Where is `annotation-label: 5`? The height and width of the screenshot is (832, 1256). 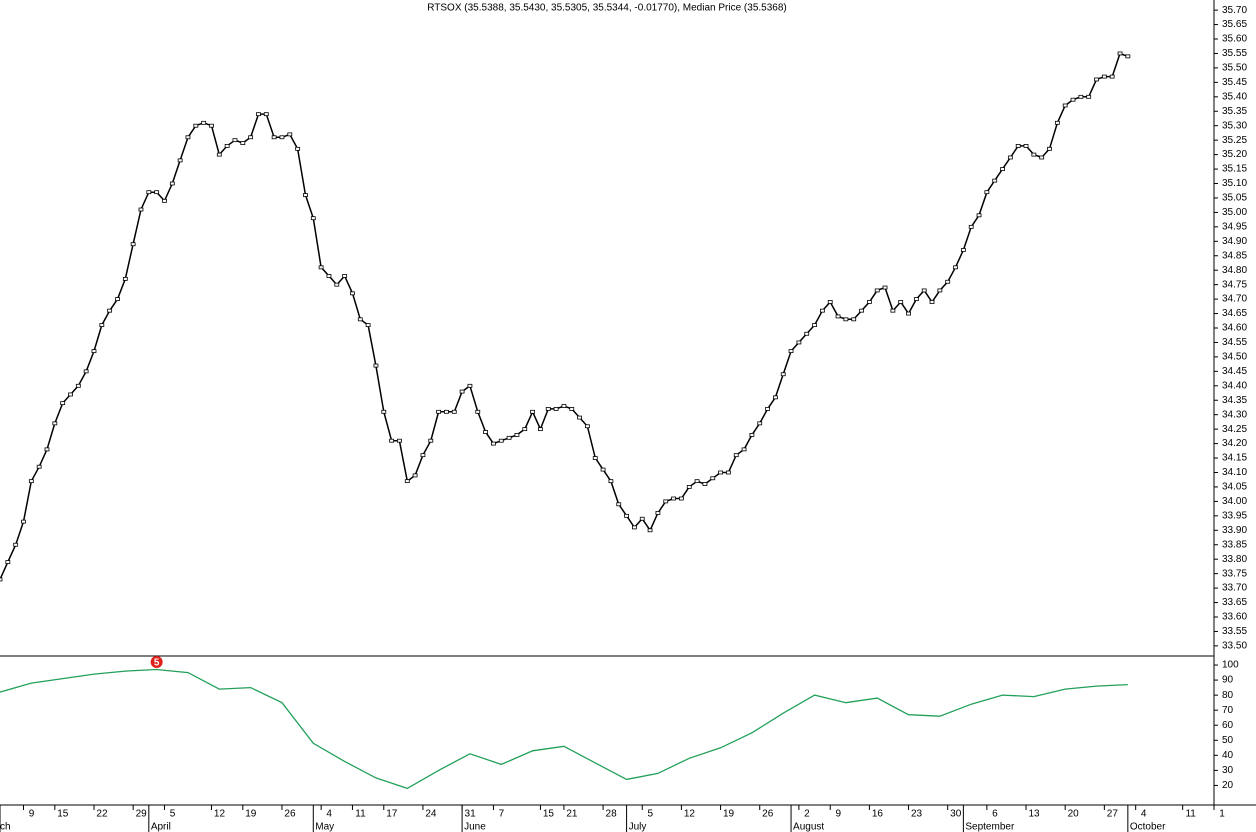
annotation-label: 5 is located at coordinates (157, 663).